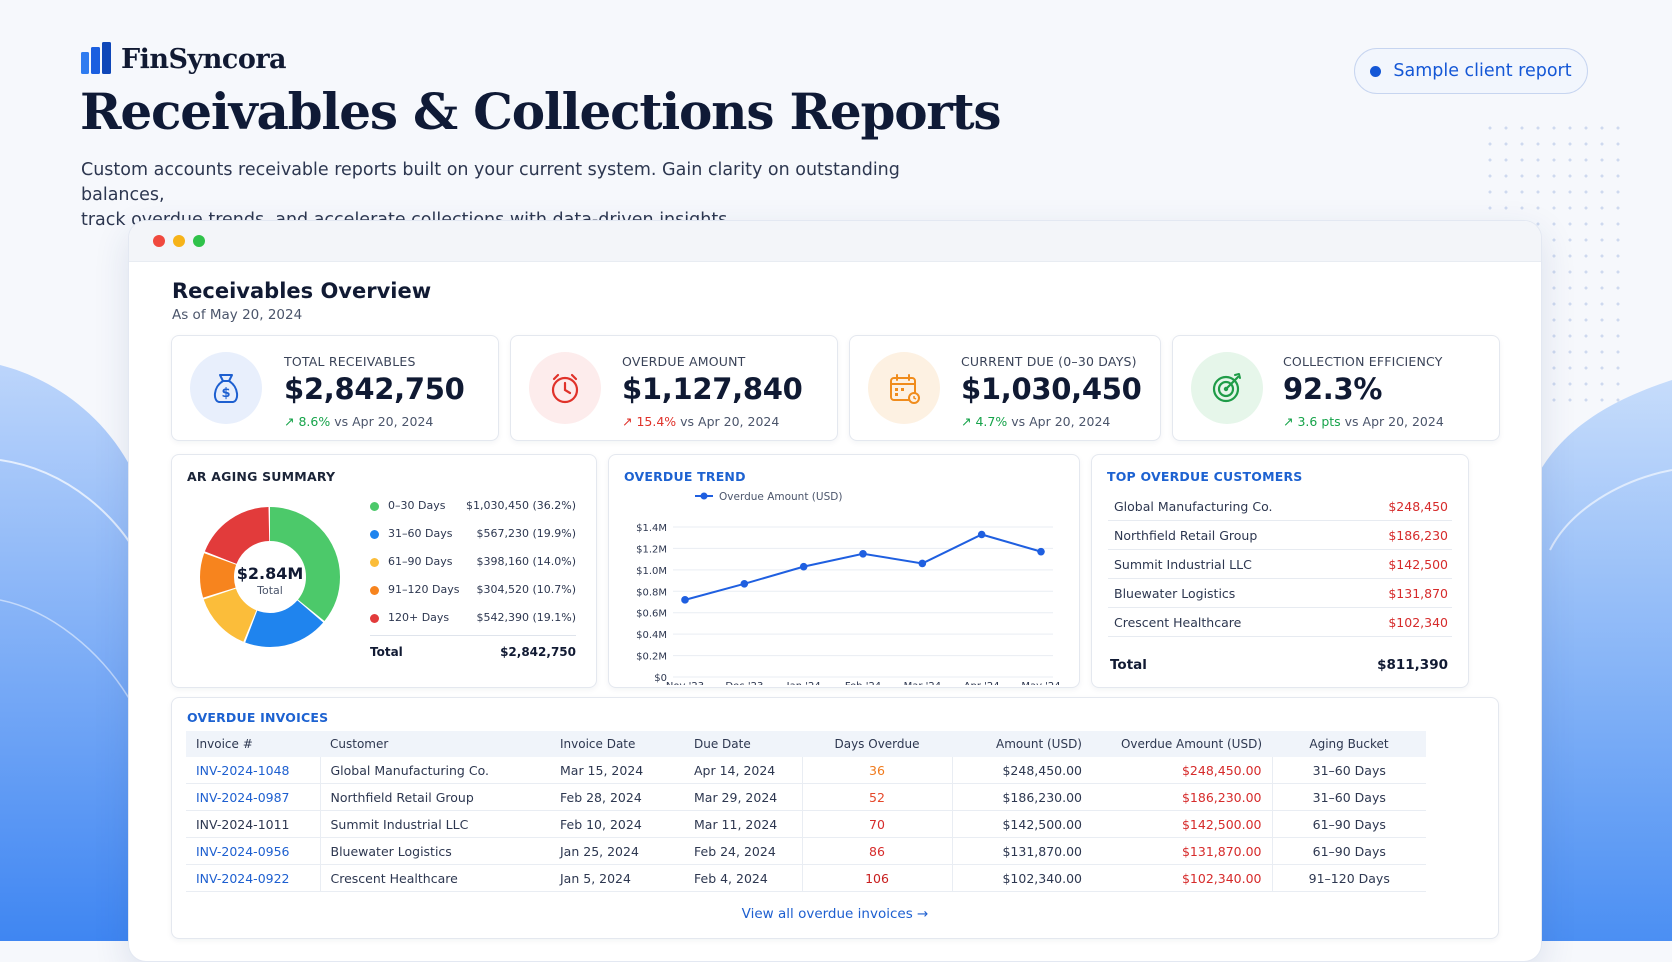 The width and height of the screenshot is (1672, 962). What do you see at coordinates (991, 421) in the screenshot?
I see `kpi-change-value: 4.7%` at bounding box center [991, 421].